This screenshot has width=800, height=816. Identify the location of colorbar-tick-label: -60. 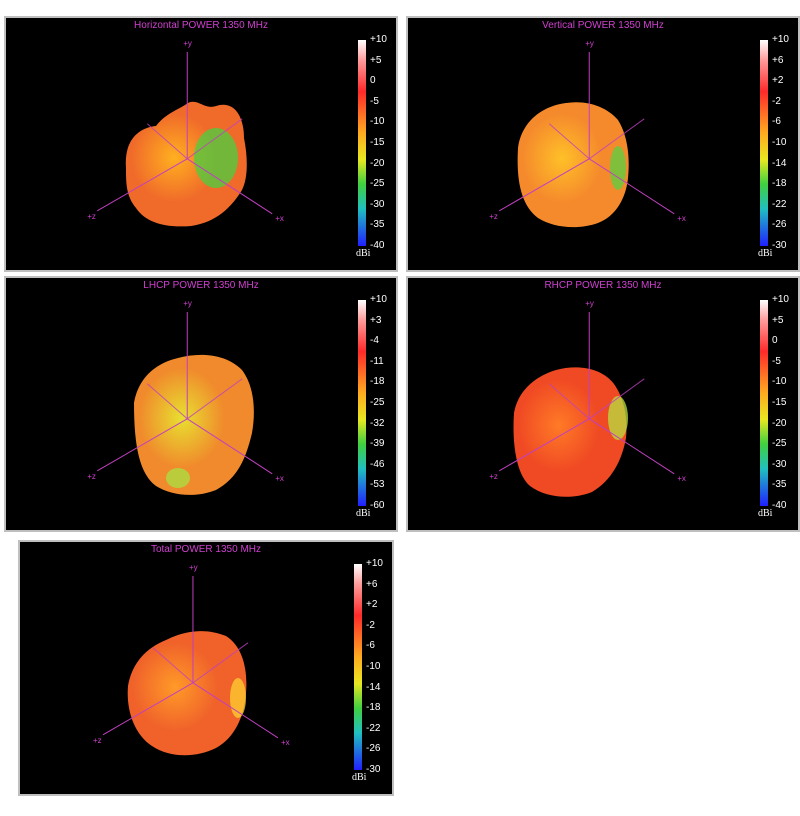
(377, 505).